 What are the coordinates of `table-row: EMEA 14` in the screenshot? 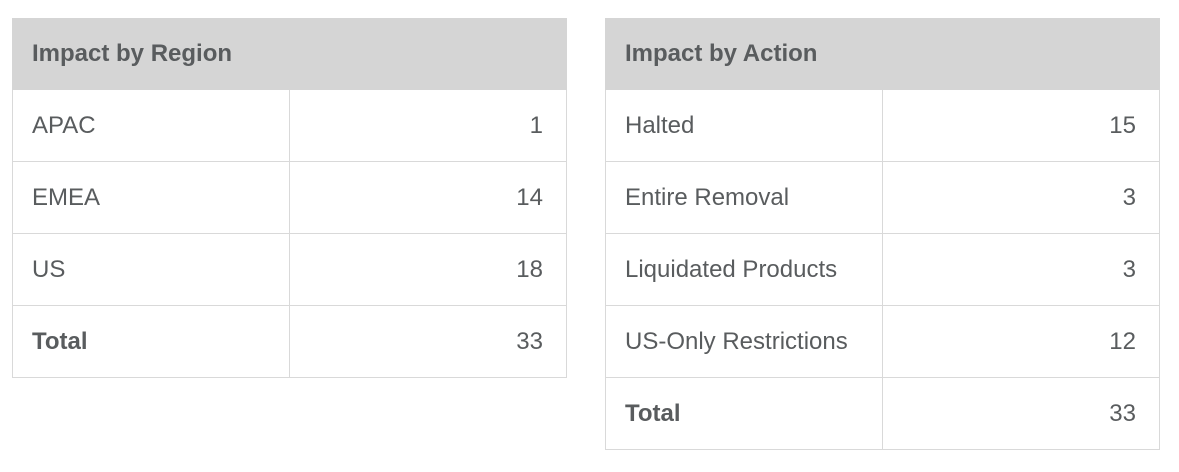 It's located at (289, 197).